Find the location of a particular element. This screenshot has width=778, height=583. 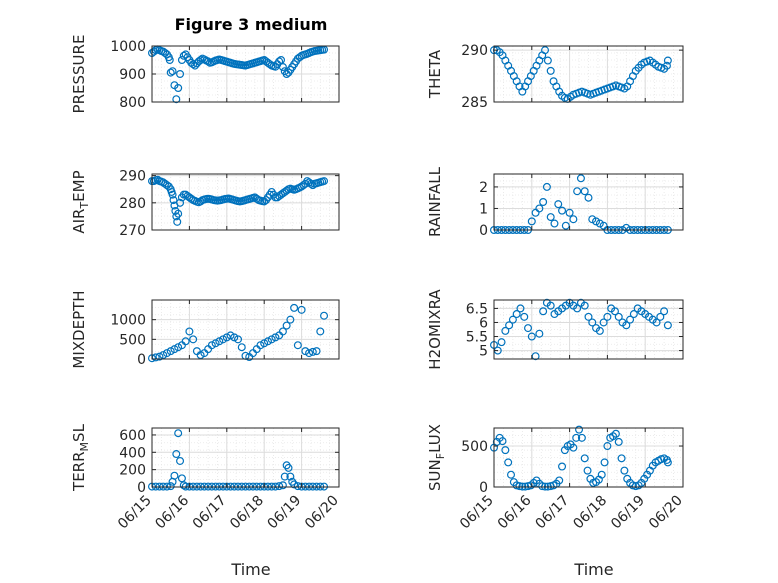

y-tick-label: 6 is located at coordinates (483, 323).